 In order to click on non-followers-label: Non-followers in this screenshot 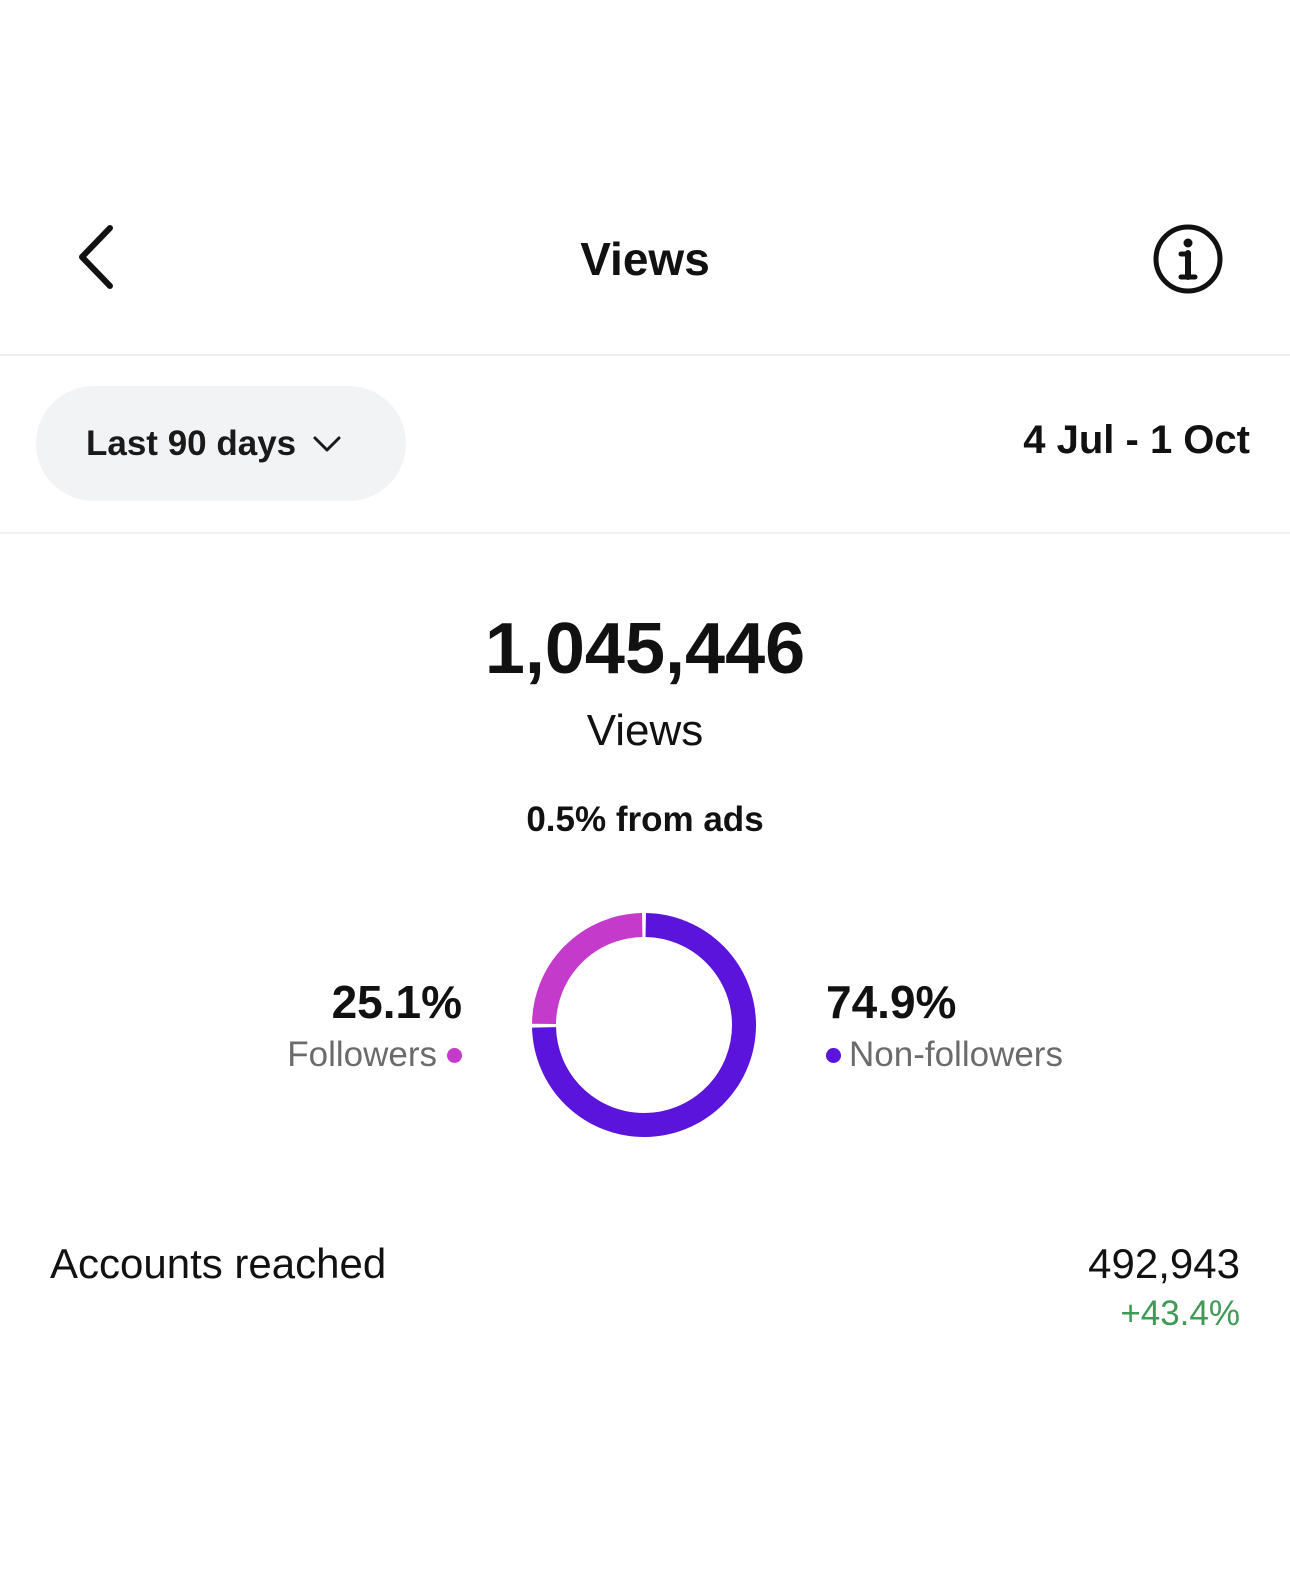, I will do `click(956, 1054)`.